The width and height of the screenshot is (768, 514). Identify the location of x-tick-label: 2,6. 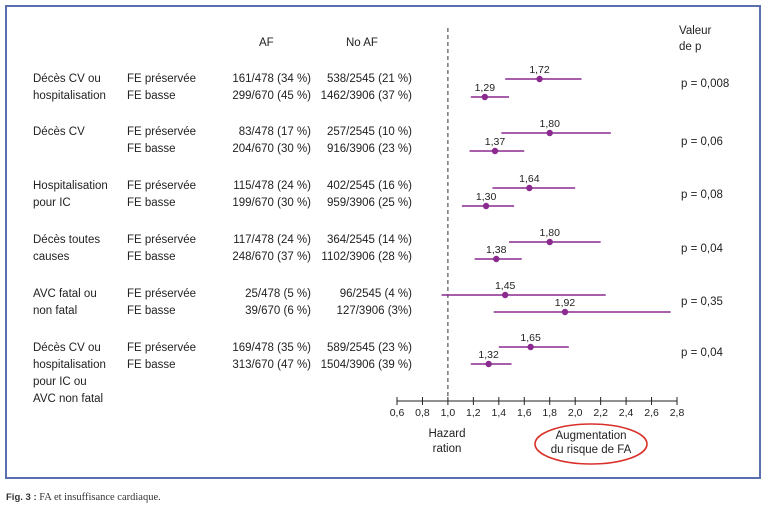
(651, 413).